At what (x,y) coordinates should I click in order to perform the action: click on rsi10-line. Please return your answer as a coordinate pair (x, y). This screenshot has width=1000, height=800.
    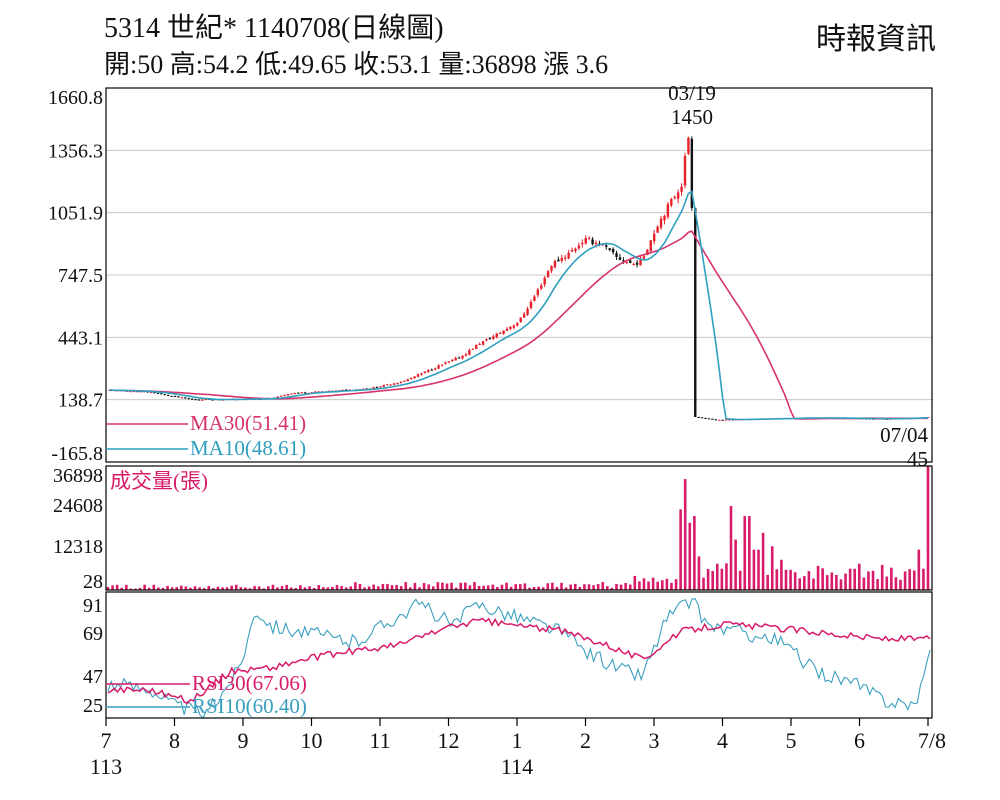
    Looking at the image, I should click on (519, 658).